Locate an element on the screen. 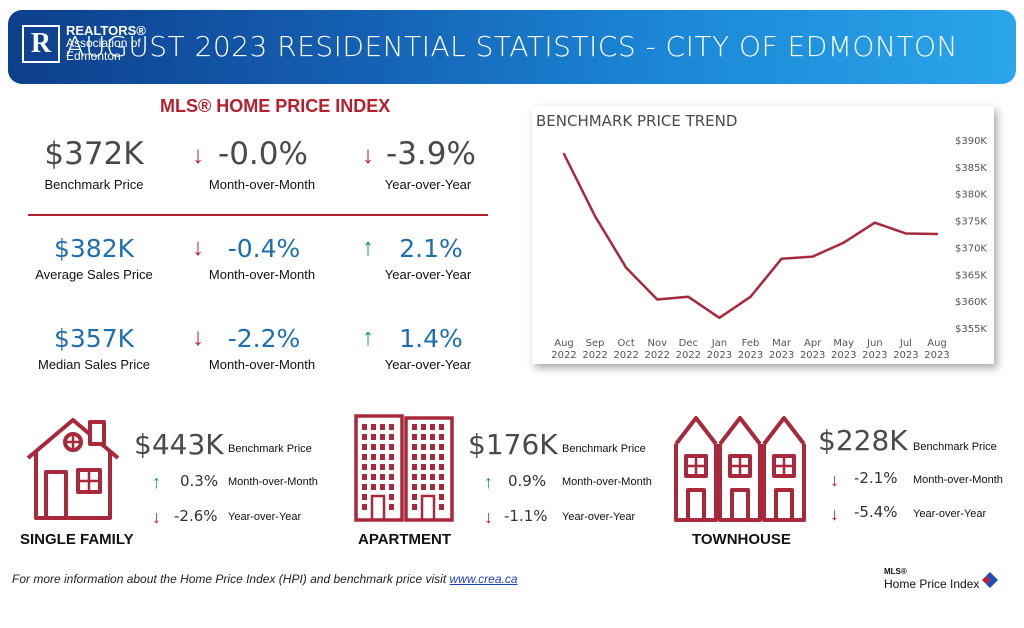 The height and width of the screenshot is (628, 1024). hpi-logo-line2: Home Price Index is located at coordinates (932, 584).